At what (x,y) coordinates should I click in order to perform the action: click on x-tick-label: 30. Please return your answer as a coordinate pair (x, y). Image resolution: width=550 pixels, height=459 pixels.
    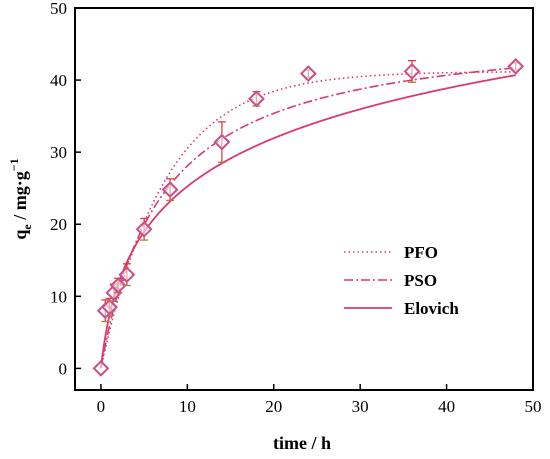
    Looking at the image, I should click on (360, 406).